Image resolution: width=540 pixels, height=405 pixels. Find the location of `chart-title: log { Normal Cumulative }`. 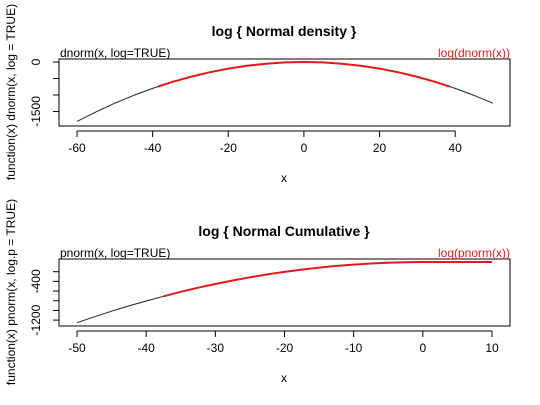

chart-title: log { Normal Cumulative } is located at coordinates (284, 231).